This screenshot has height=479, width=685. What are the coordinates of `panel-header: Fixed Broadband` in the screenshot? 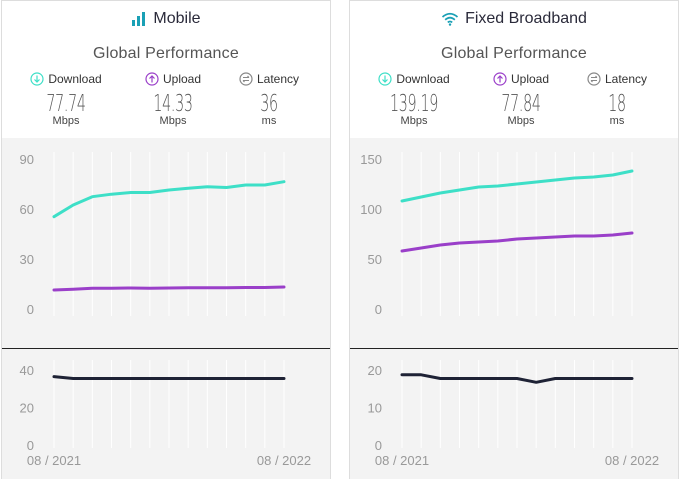 It's located at (514, 19).